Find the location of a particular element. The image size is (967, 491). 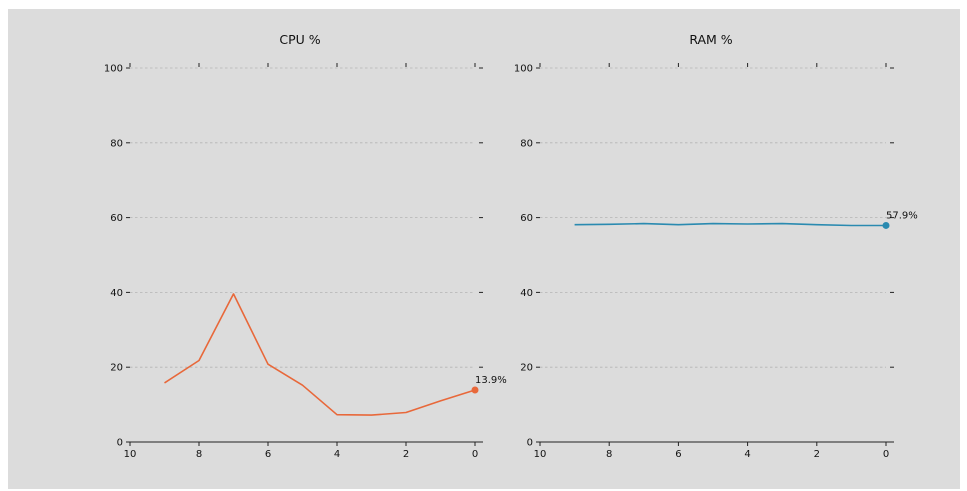

chart2-ytick-label: 100 is located at coordinates (523, 69).